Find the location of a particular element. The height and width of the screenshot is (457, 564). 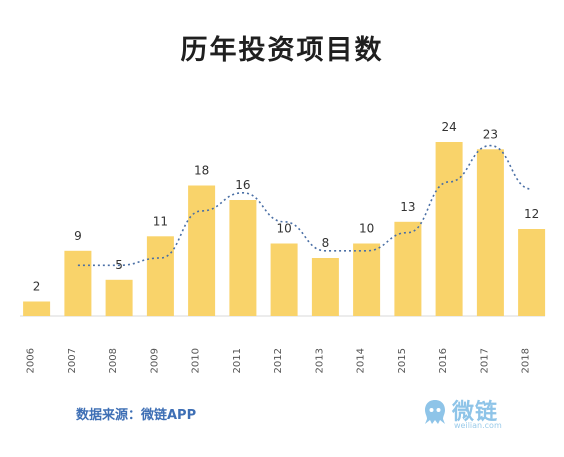

x-tick-2007: 2007 is located at coordinates (72, 360).